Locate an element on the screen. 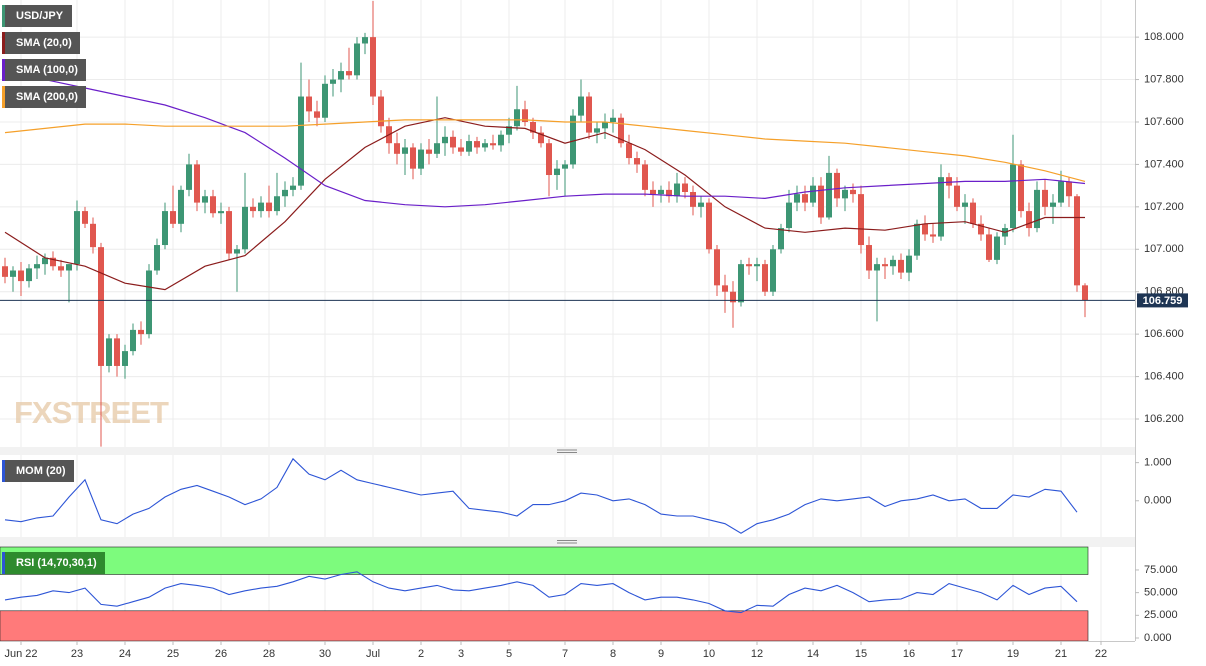  legend-item: SMA (20,0) is located at coordinates (41, 43).